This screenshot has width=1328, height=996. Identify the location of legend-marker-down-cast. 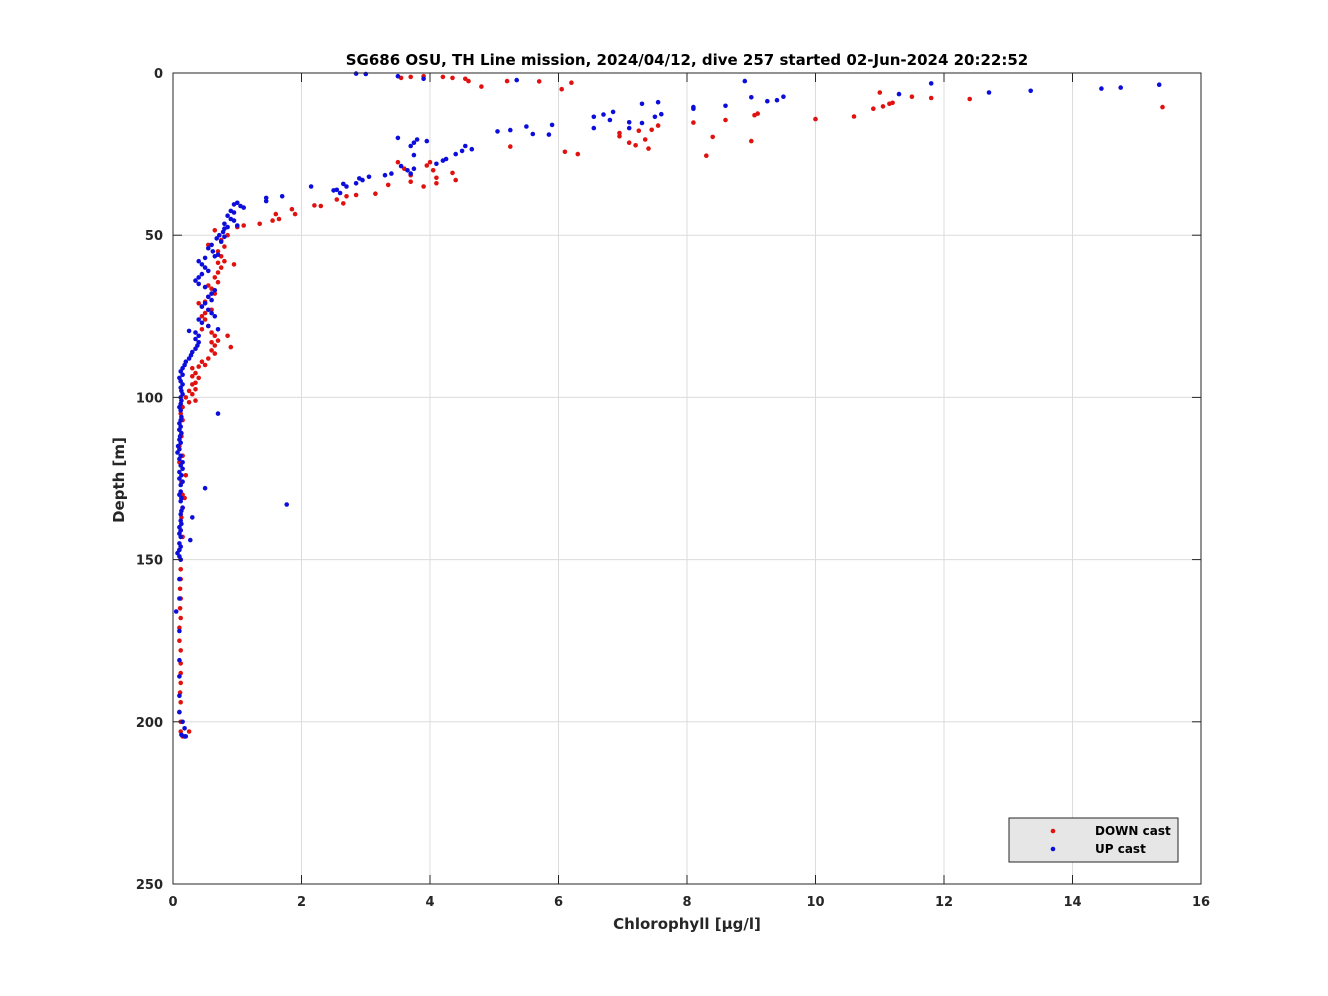
(1053, 831).